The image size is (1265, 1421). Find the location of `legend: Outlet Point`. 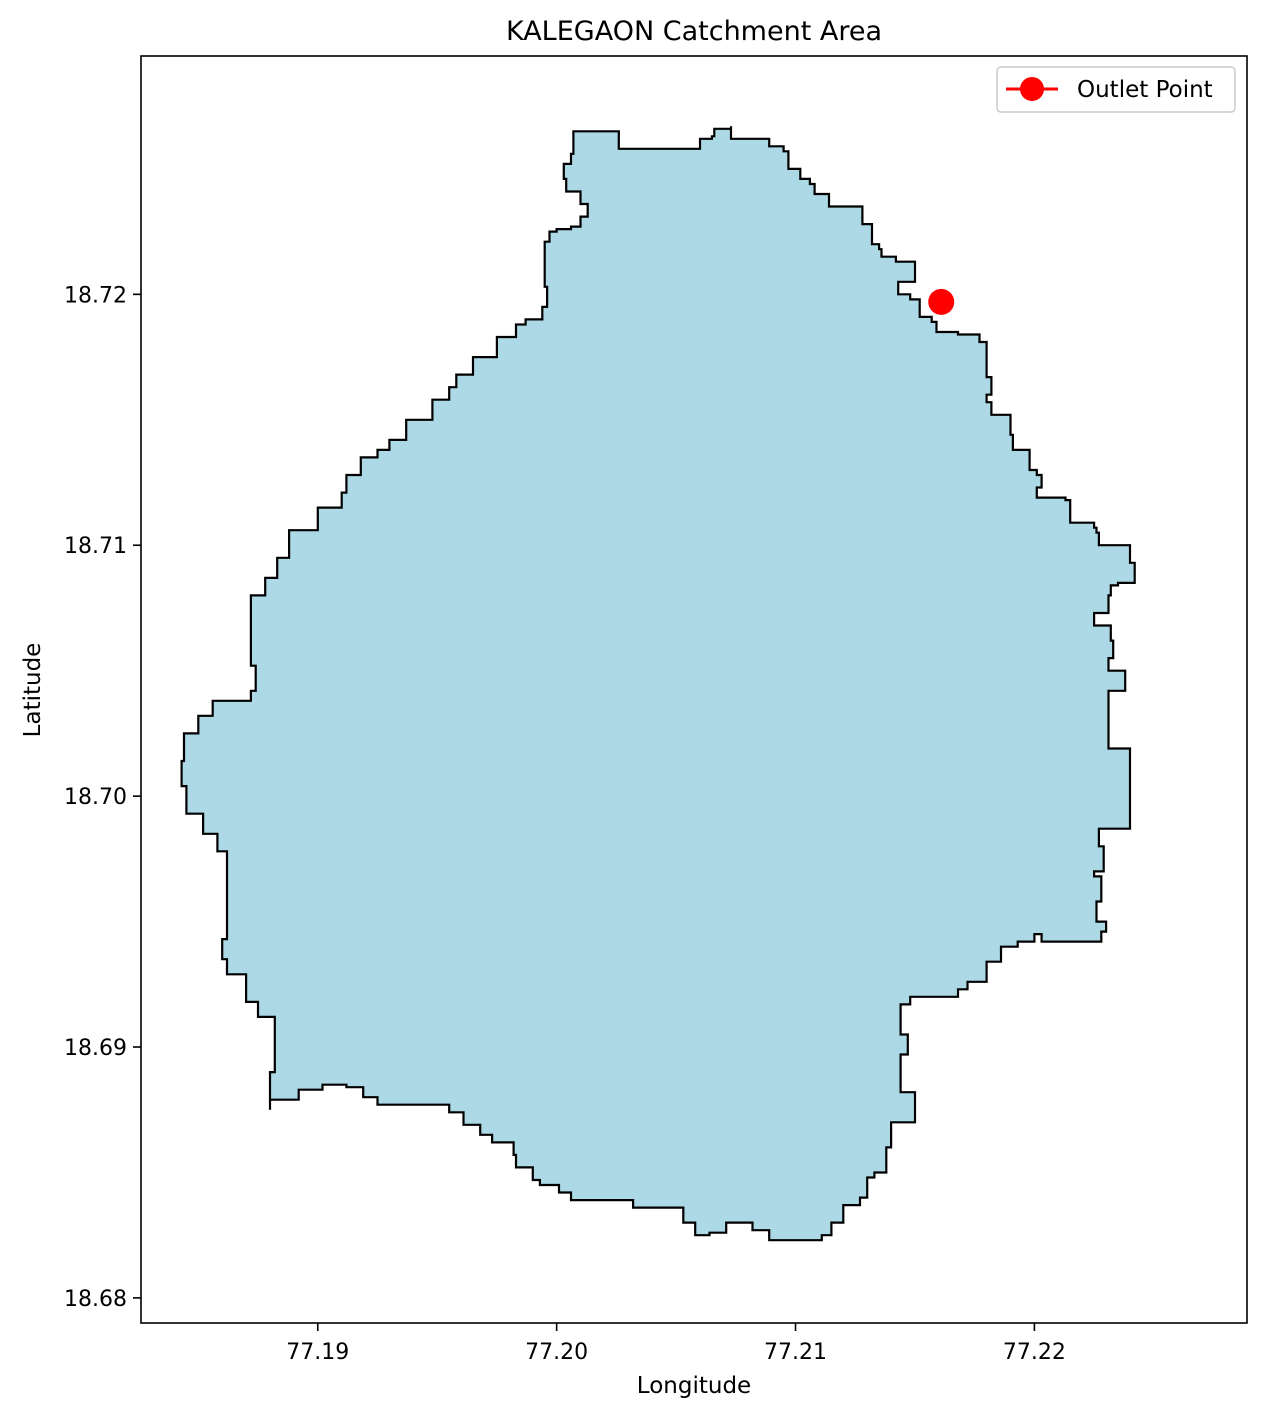

legend: Outlet Point is located at coordinates (1116, 89).